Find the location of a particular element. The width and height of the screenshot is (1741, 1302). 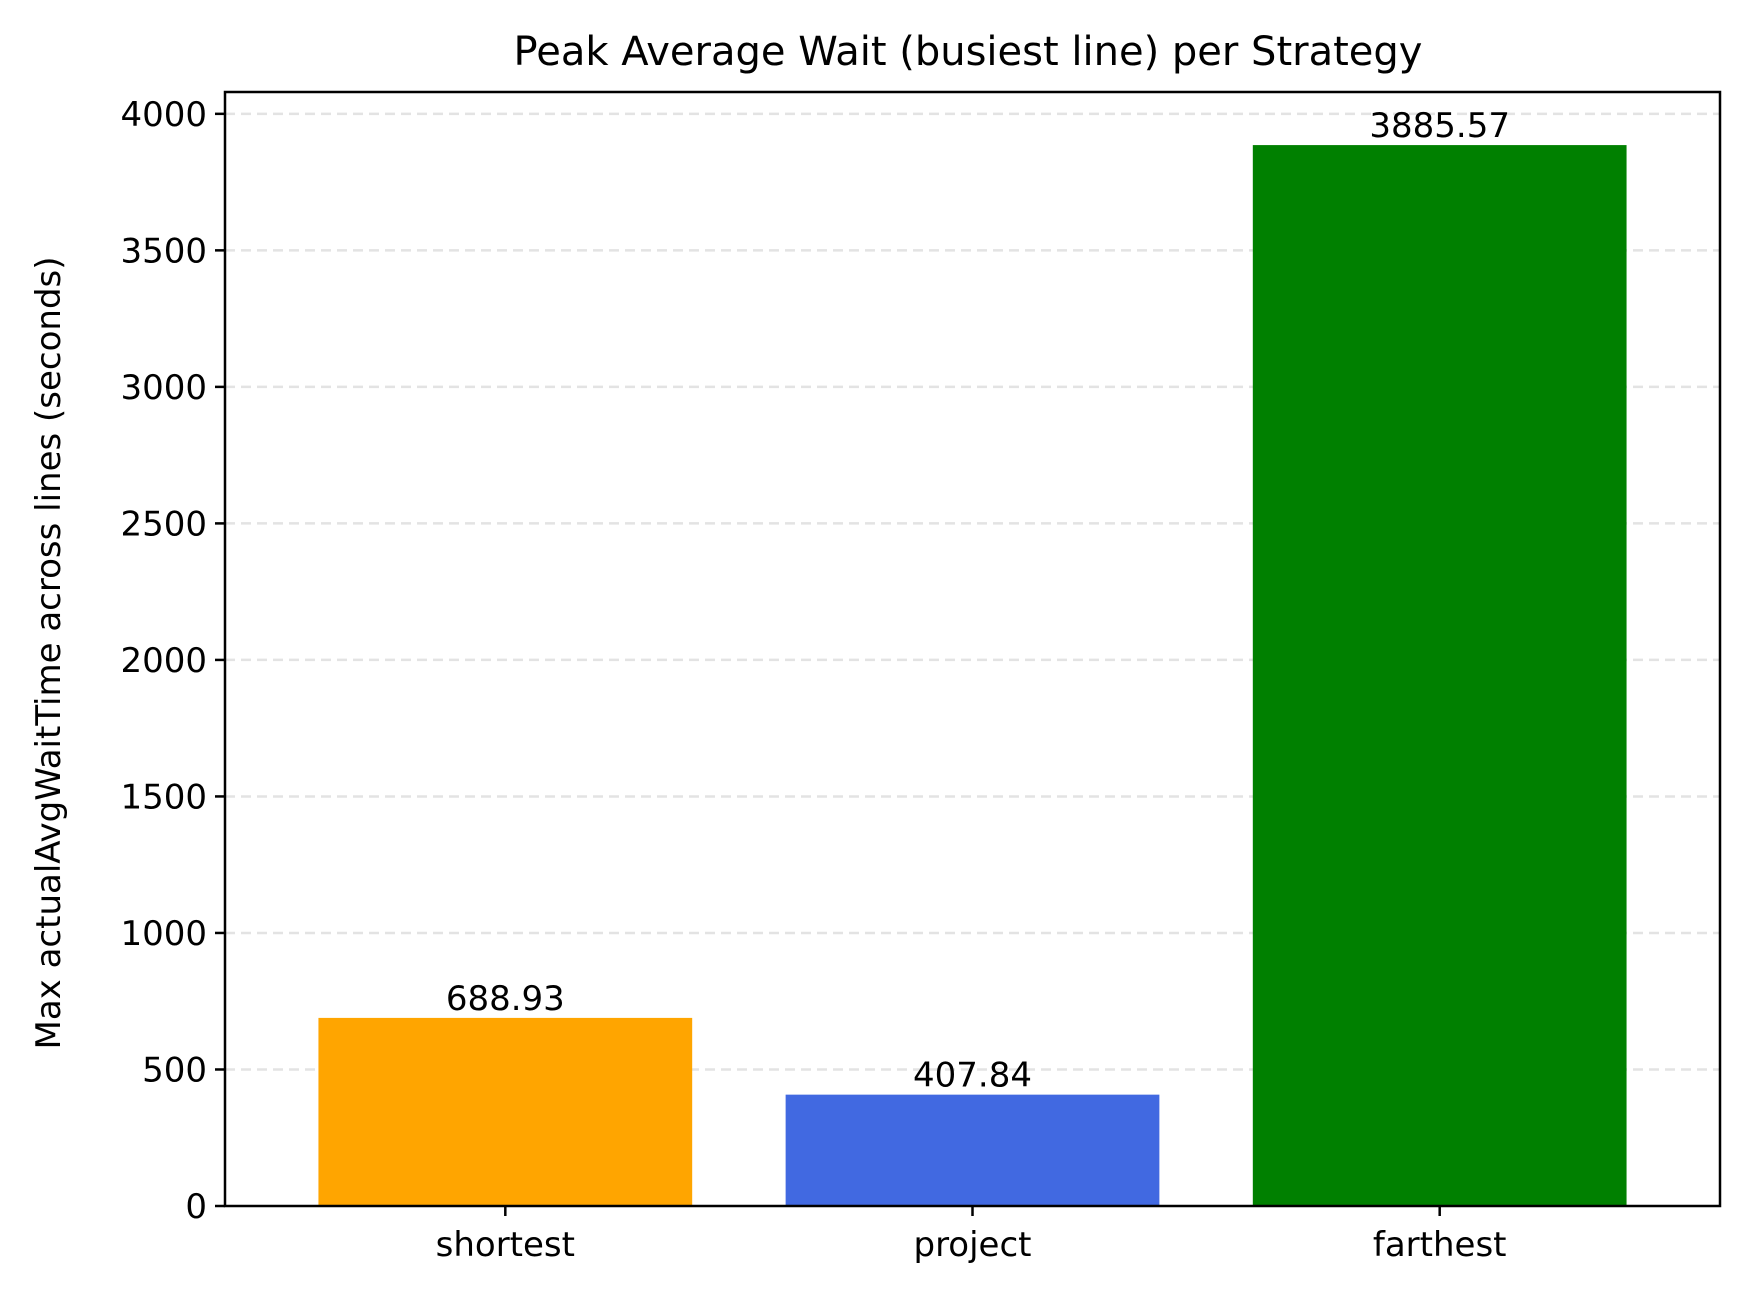

bar-shortest is located at coordinates (505, 1111).